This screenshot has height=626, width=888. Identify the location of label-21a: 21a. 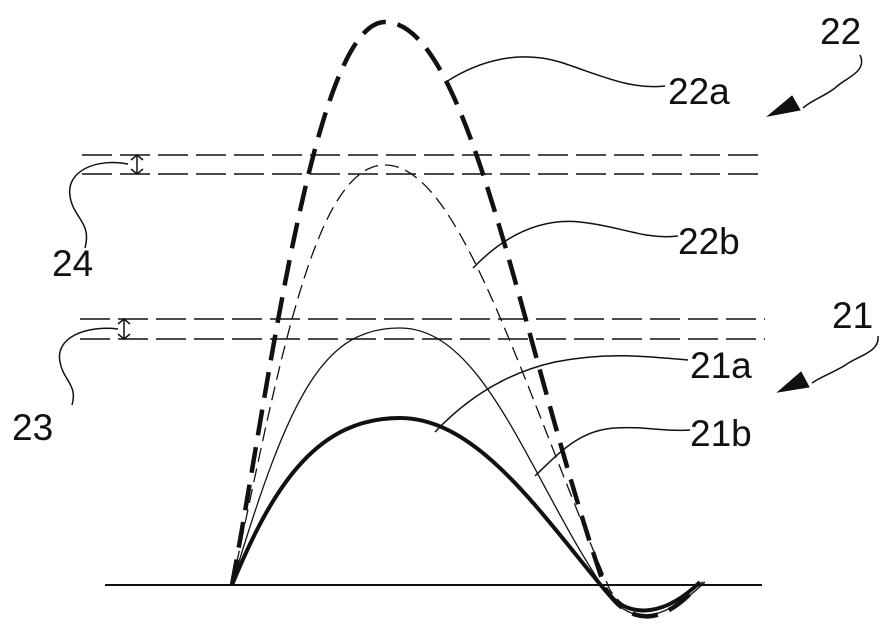
(721, 365).